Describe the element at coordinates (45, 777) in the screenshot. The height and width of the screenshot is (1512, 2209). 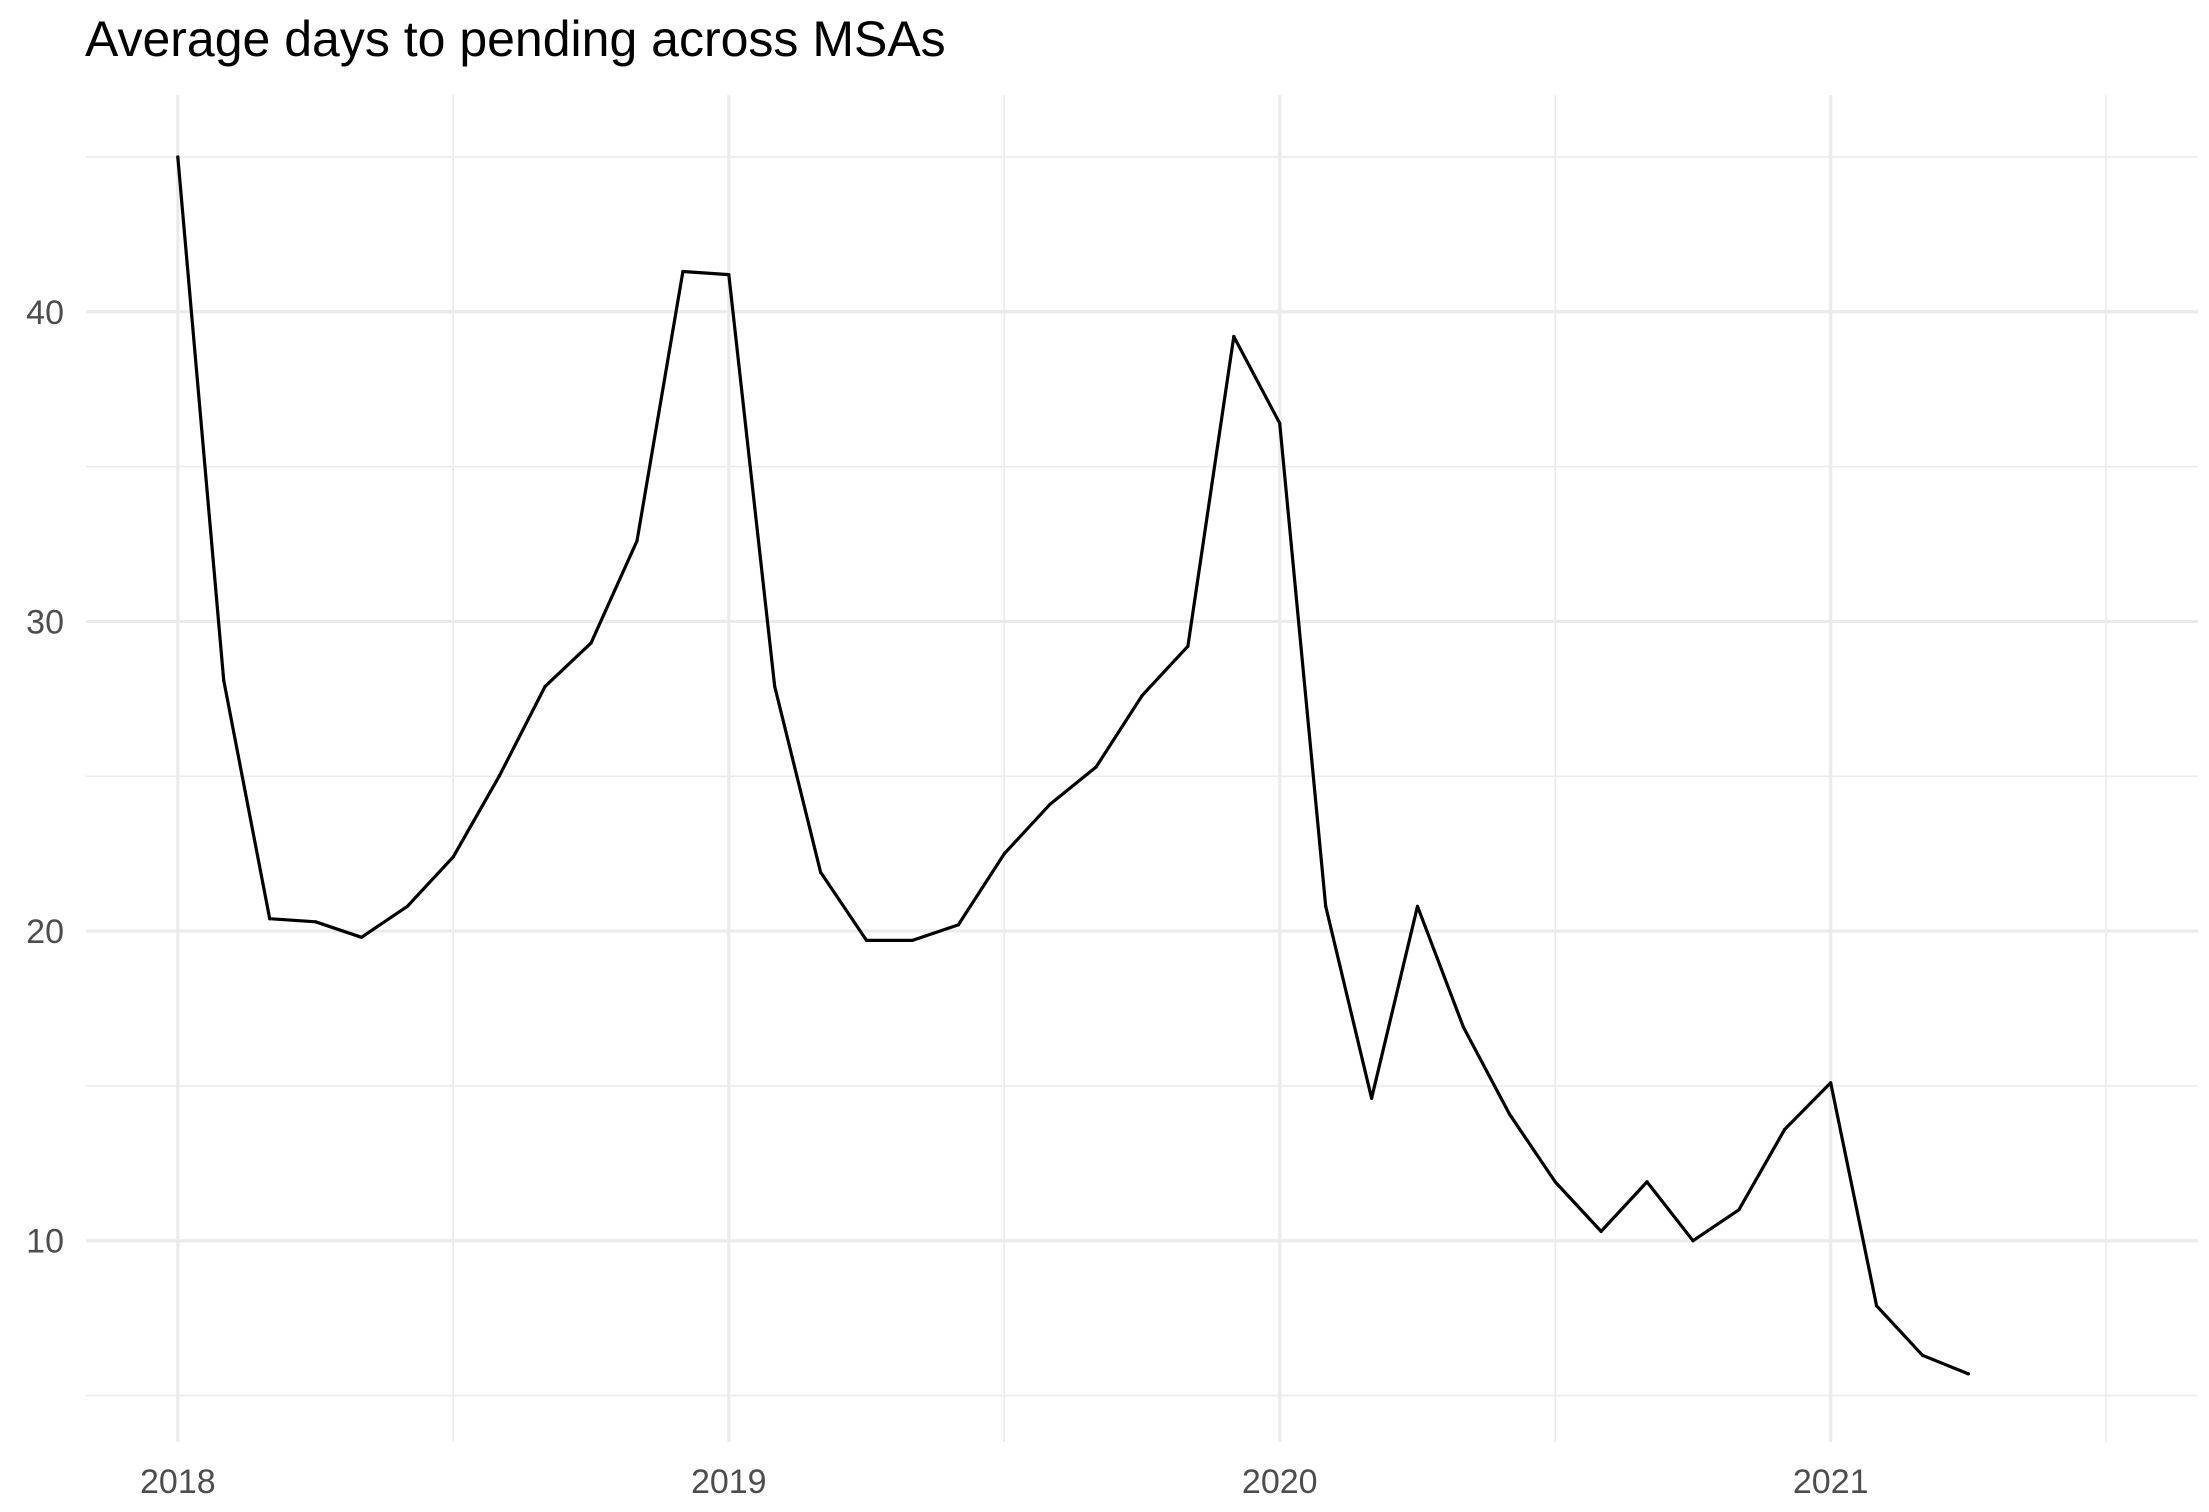
I see `y-axis-tick-labels: 10 20 30 40` at that location.